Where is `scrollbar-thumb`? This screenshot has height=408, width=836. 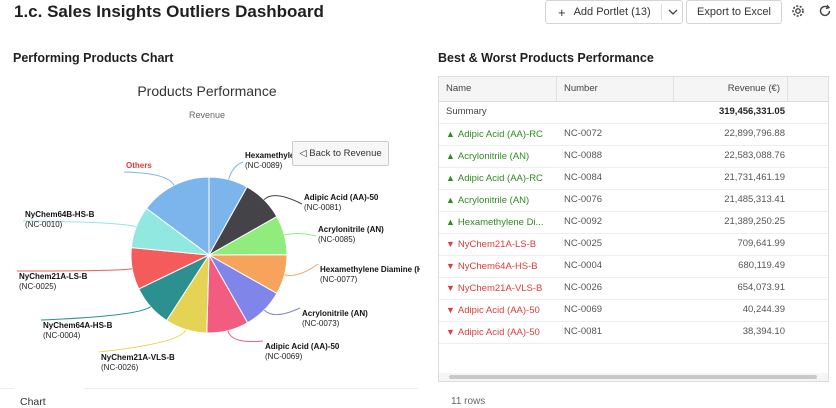
scrollbar-thumb is located at coordinates (633, 377).